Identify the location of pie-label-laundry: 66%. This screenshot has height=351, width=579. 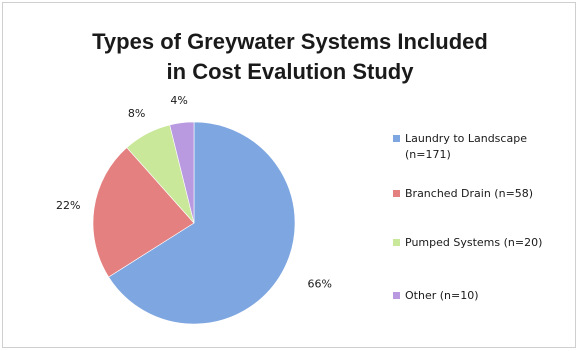
(320, 283).